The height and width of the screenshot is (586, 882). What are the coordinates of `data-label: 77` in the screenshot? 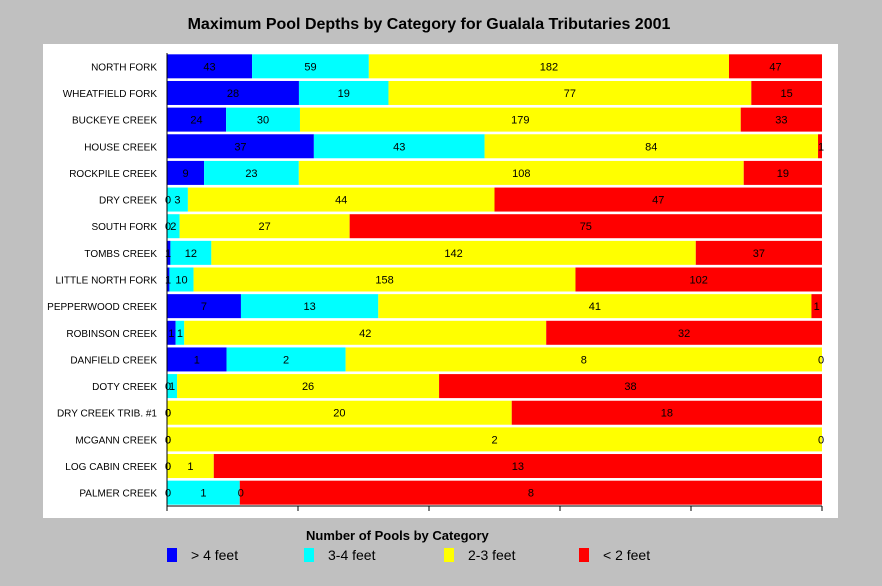 It's located at (570, 94).